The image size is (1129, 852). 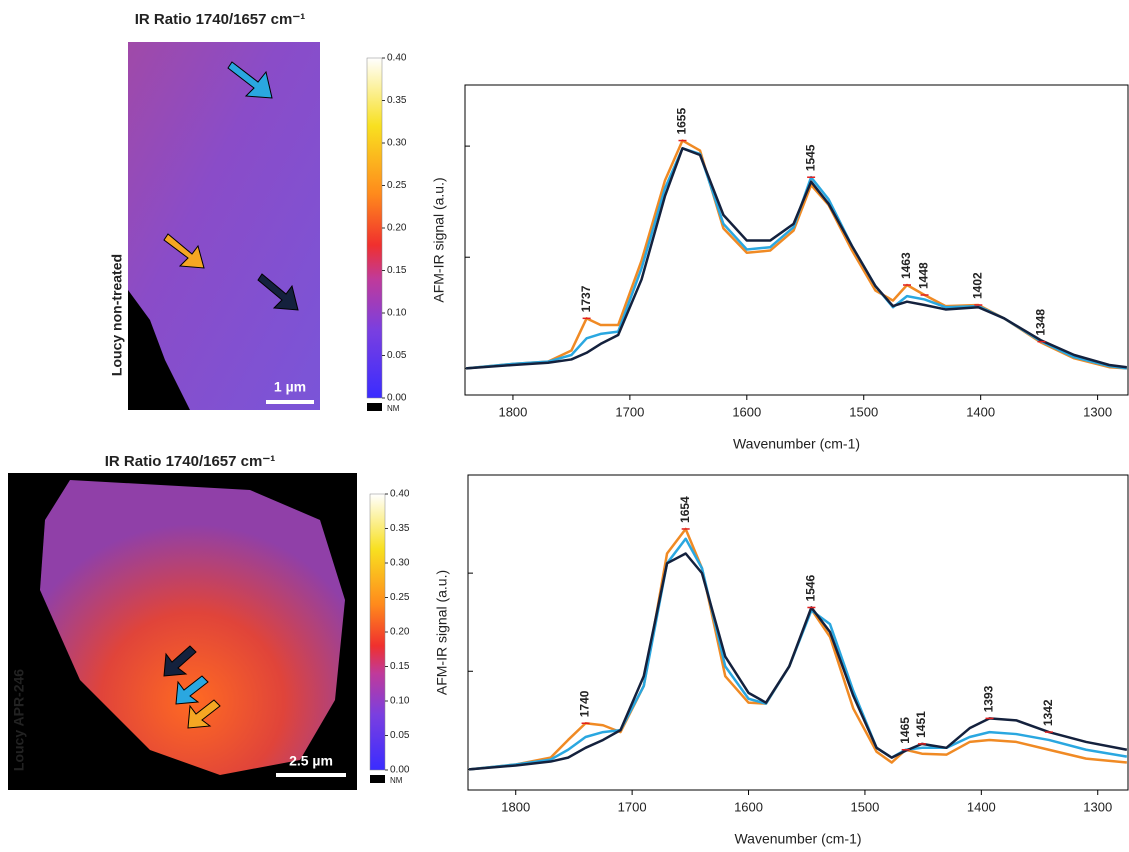 What do you see at coordinates (685, 509) in the screenshot?
I see `peak-label: 1654` at bounding box center [685, 509].